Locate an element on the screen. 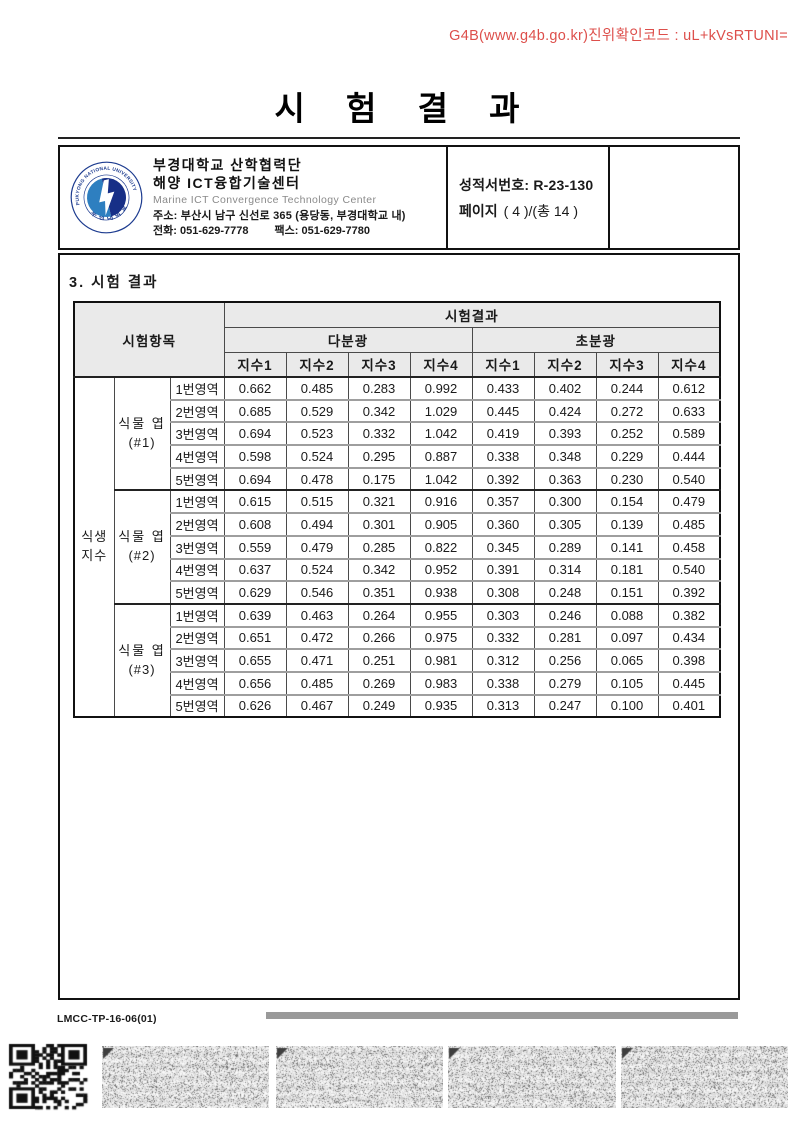 This screenshot has width=794, height=1123. value-cell-hyper: 0.458 is located at coordinates (689, 546).